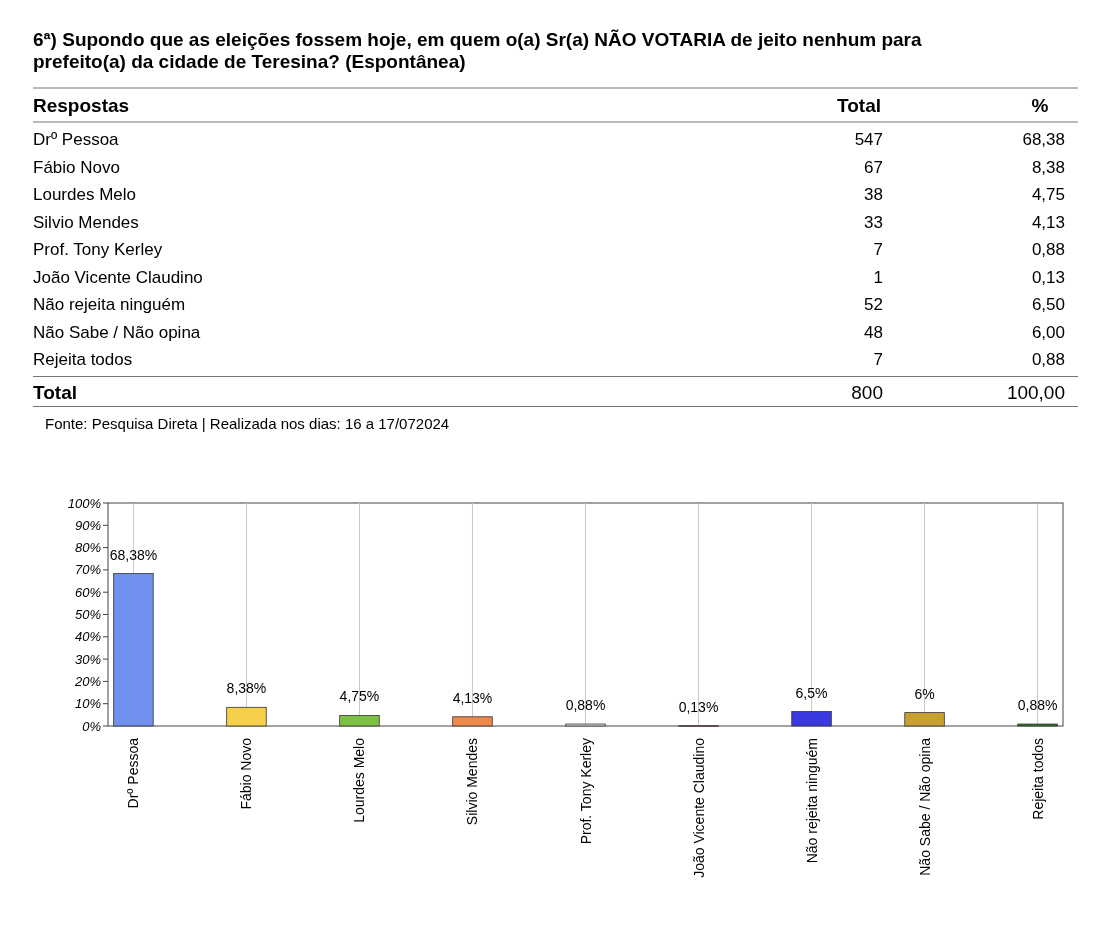 The image size is (1116, 949). I want to click on data-label: 800, so click(867, 392).